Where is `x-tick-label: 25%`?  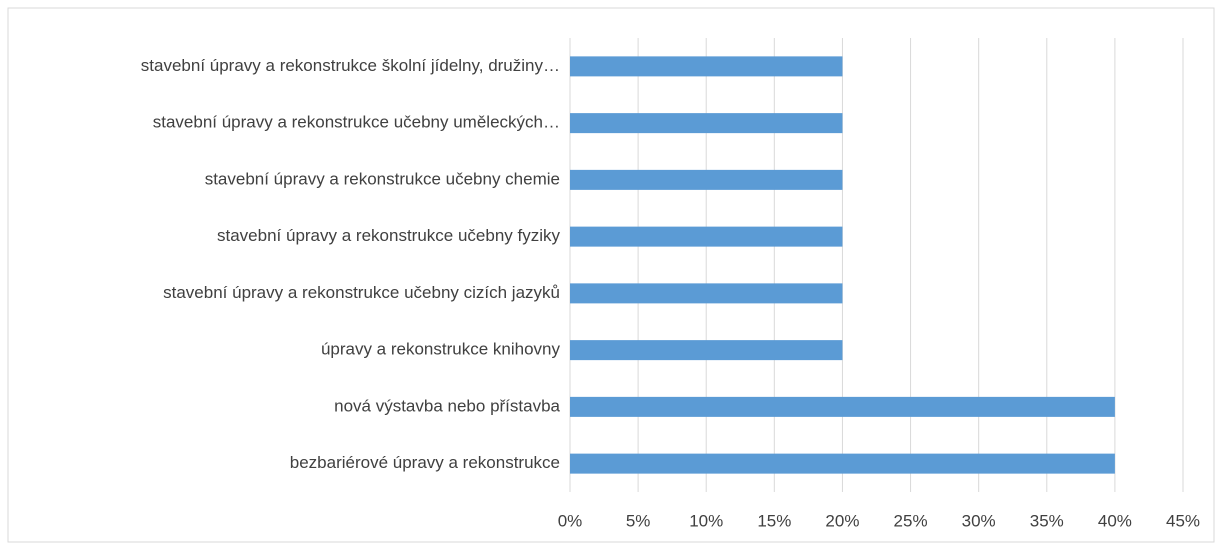 x-tick-label: 25% is located at coordinates (911, 520).